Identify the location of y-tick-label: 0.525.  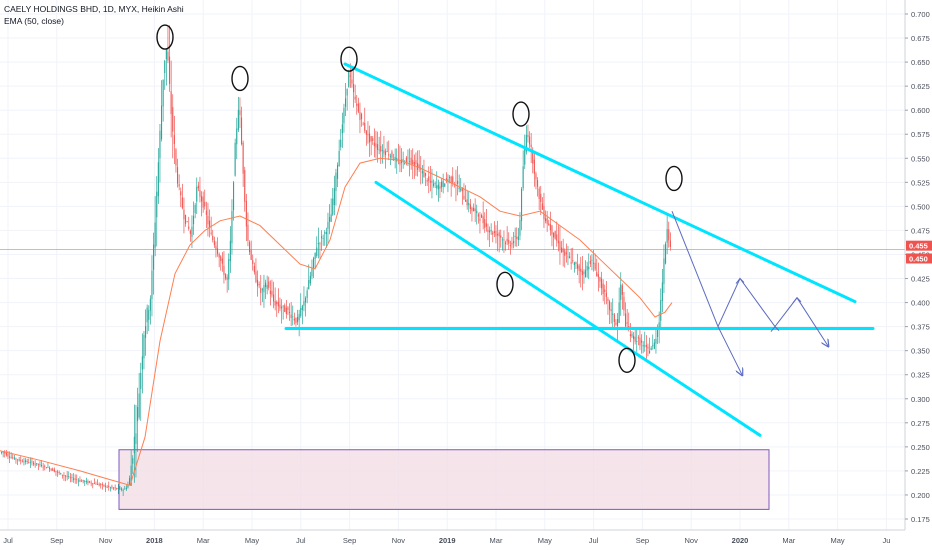
(920, 182).